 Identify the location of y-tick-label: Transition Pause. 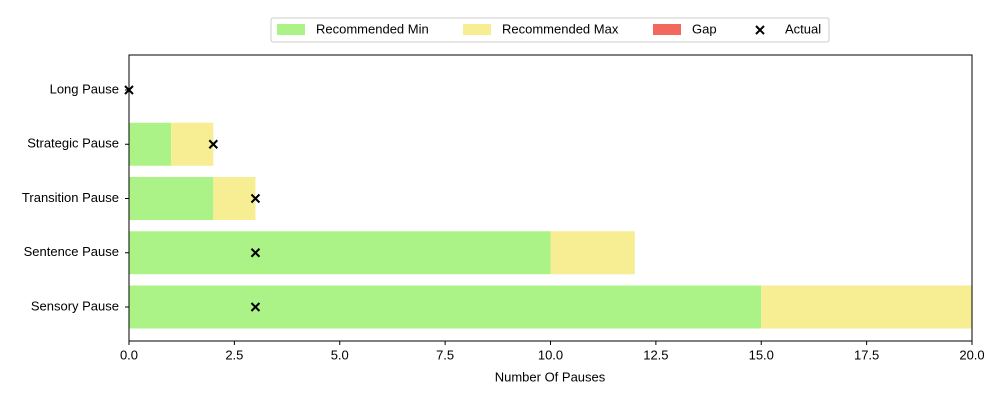
(70, 197).